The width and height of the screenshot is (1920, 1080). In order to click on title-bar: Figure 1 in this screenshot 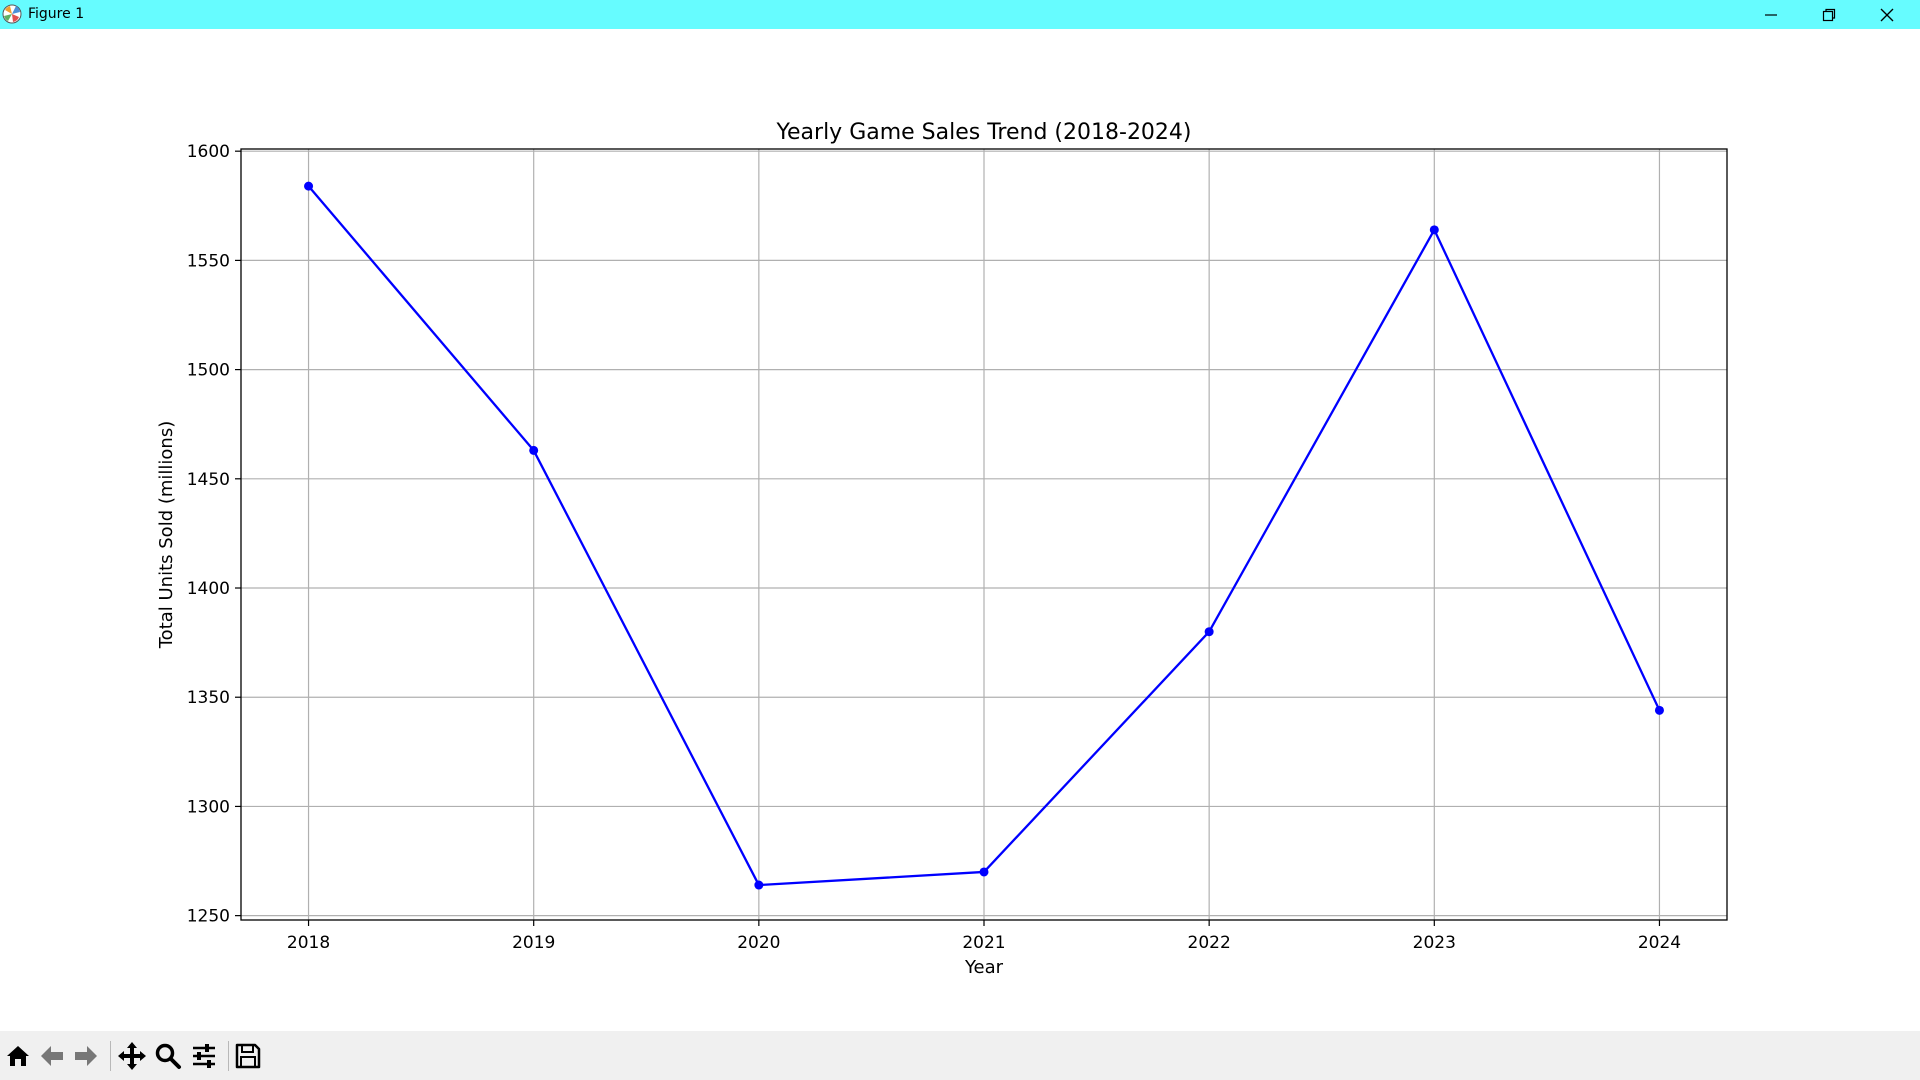, I will do `click(960, 14)`.